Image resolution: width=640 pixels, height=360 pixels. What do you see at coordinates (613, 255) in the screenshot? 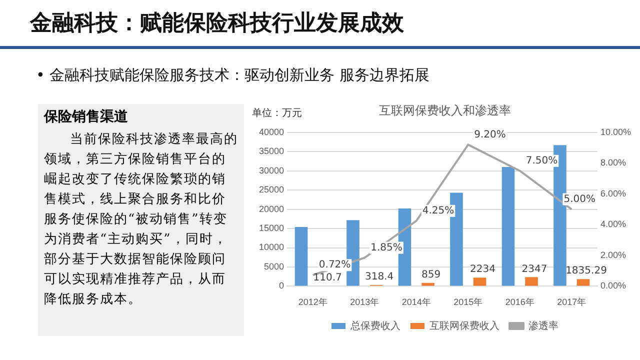
I see `y2-tick-label: 2.00%` at bounding box center [613, 255].